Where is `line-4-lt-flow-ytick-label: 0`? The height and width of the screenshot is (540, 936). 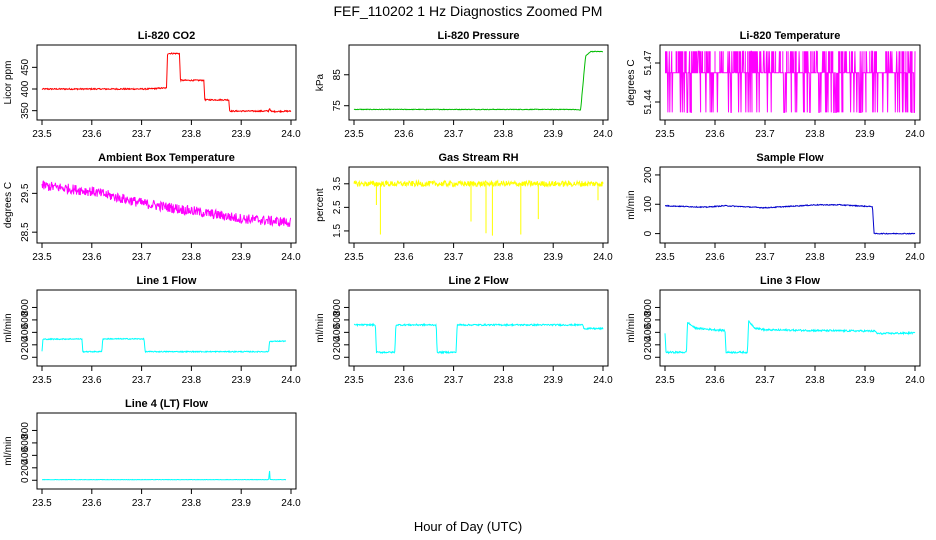
line-4-lt-flow-ytick-label: 0 is located at coordinates (25, 480).